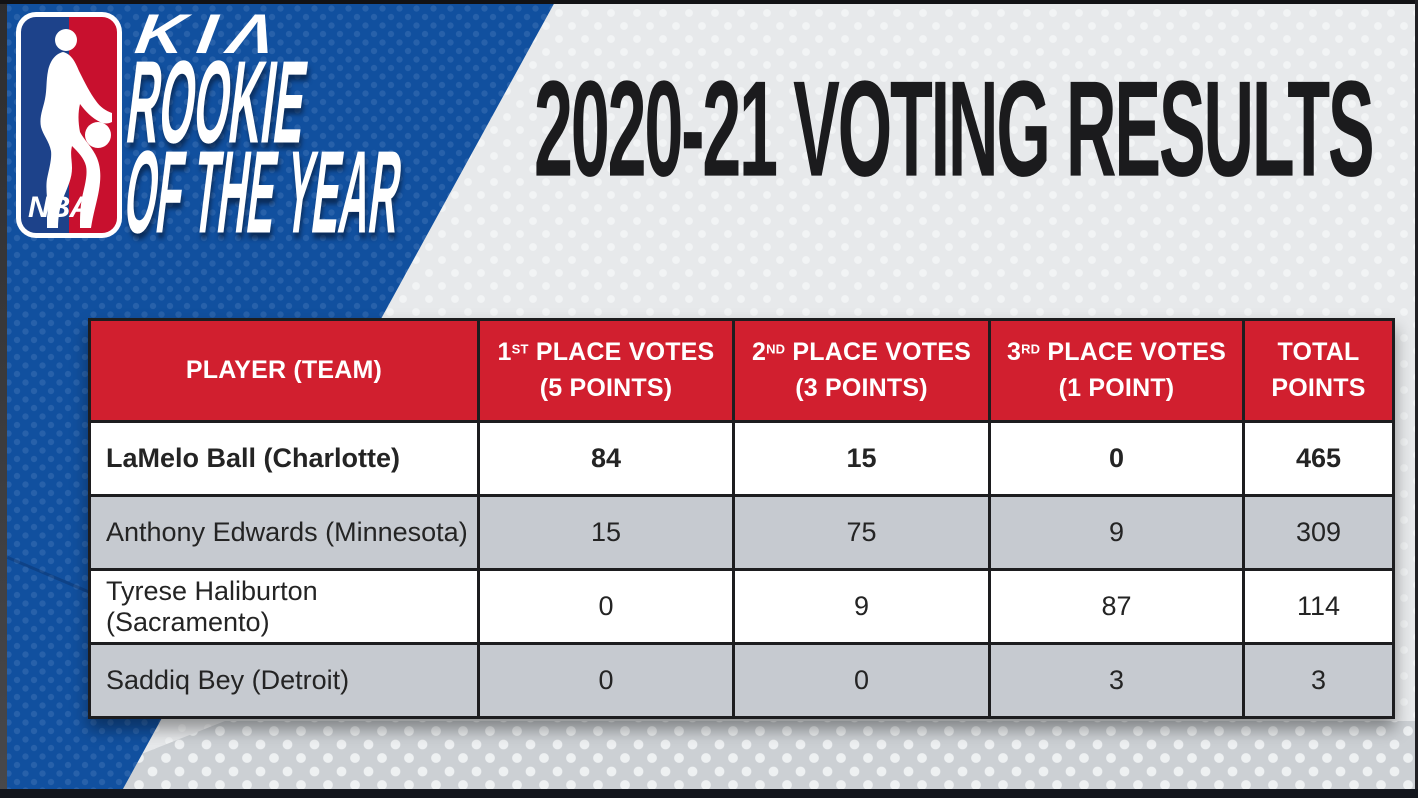 The height and width of the screenshot is (798, 1418). Describe the element at coordinates (284, 680) in the screenshot. I see `player-name-cell: Saddiq Bey (Detroit)` at that location.